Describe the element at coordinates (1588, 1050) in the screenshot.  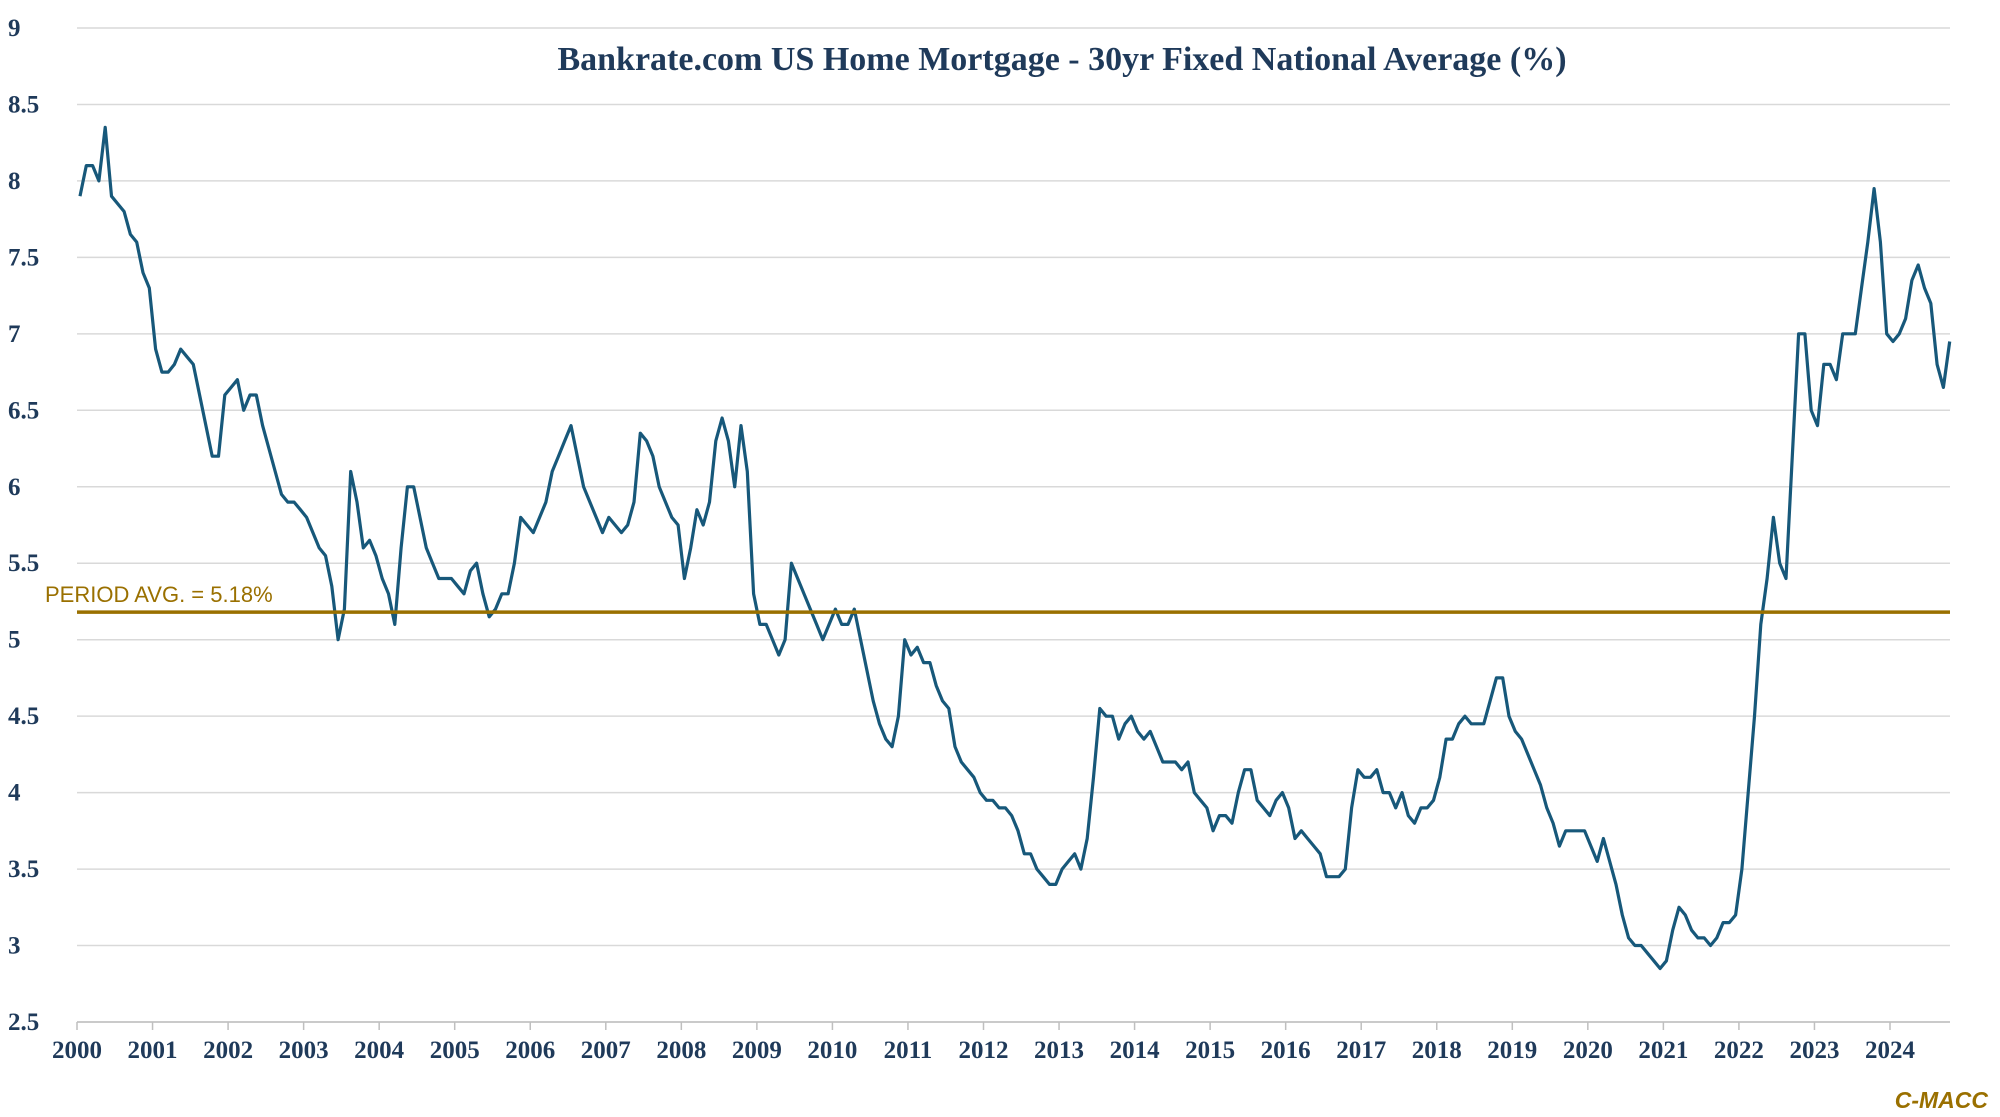
I see `x-tick-label: 2020` at that location.